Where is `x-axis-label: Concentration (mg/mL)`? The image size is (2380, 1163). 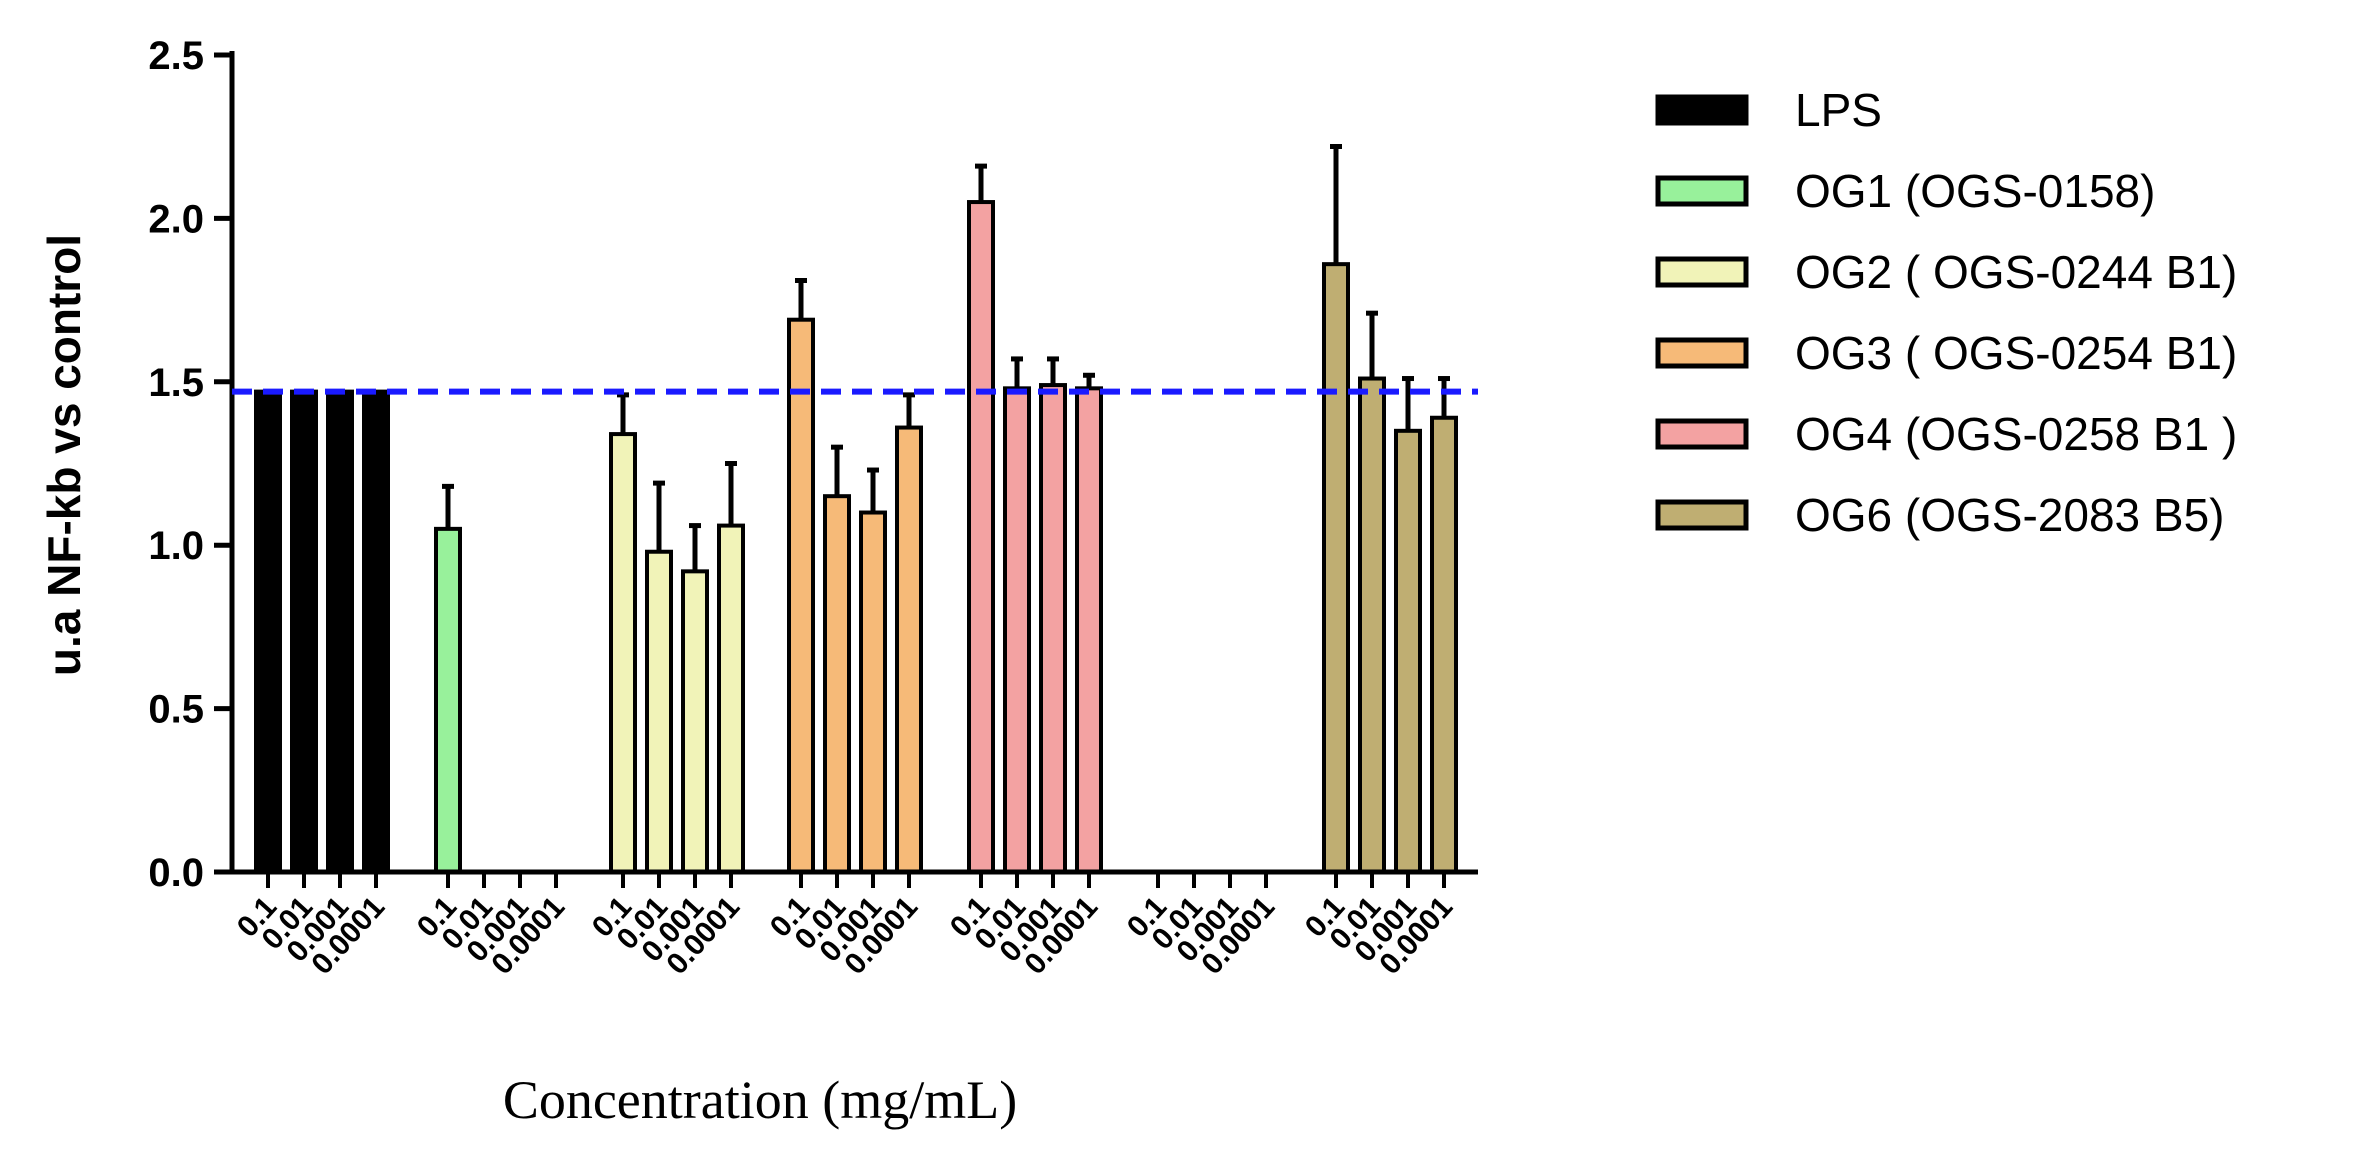
x-axis-label: Concentration (mg/mL) is located at coordinates (760, 1100).